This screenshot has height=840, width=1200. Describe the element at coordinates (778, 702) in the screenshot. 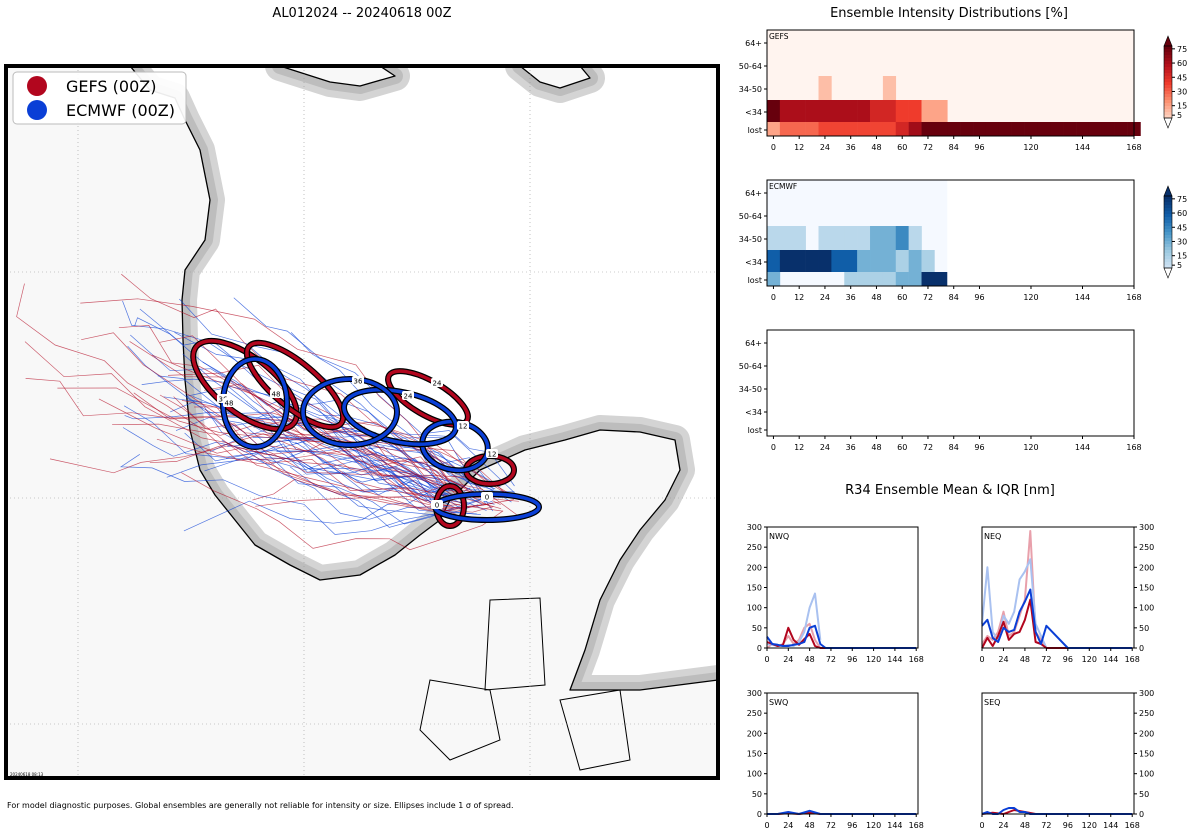

I see `r34-quadrant-label: SWQ` at that location.